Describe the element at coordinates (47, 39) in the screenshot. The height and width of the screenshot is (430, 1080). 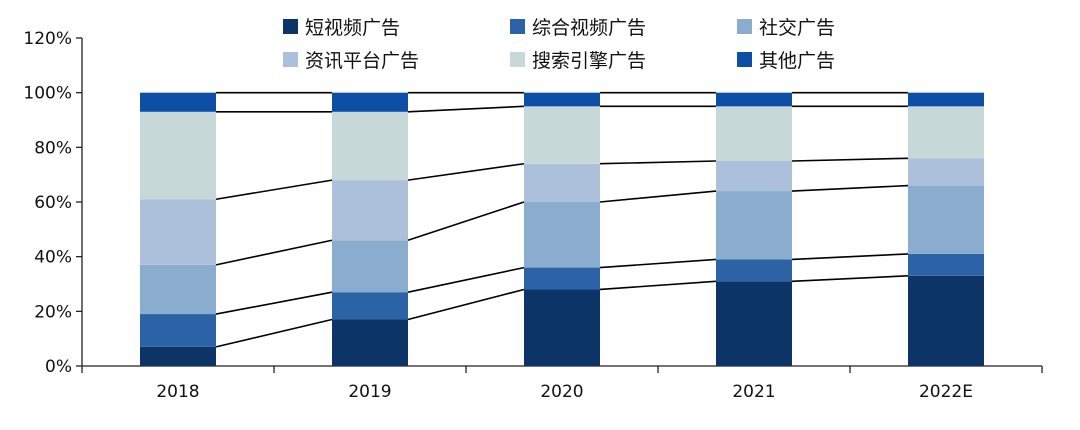
I see `y-tick-label: 120%` at that location.